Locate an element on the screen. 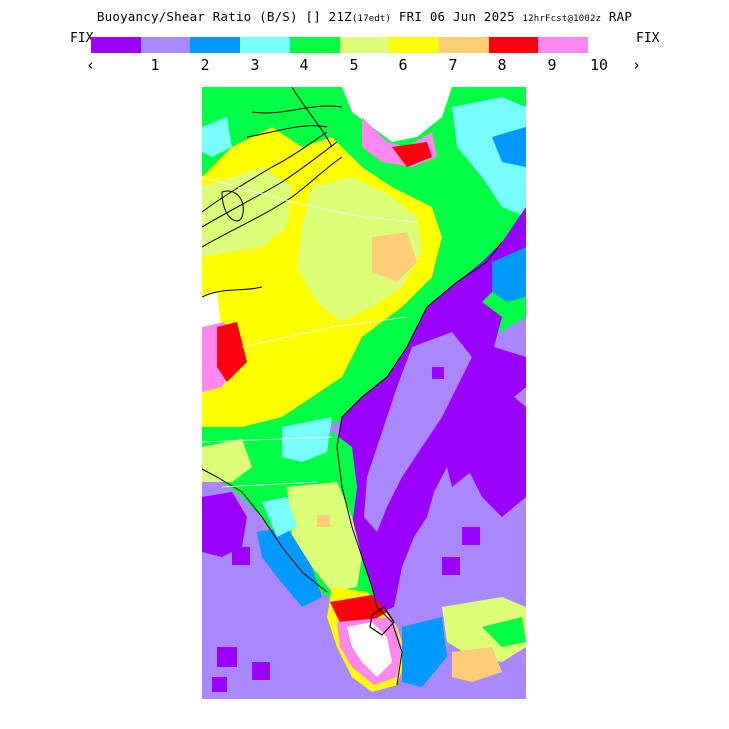 The image size is (729, 729). region-florida-lightgreen is located at coordinates (324, 537).